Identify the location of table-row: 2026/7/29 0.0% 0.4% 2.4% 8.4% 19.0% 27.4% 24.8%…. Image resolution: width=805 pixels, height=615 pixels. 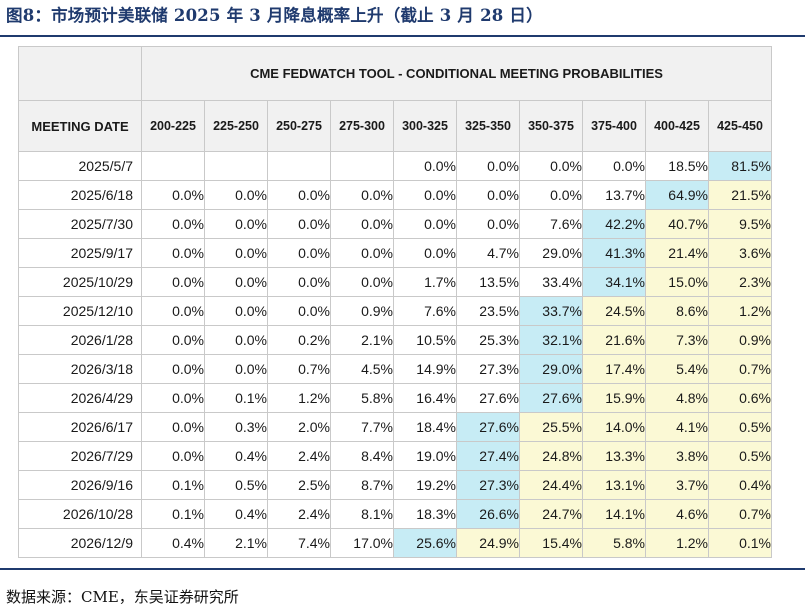
(395, 456).